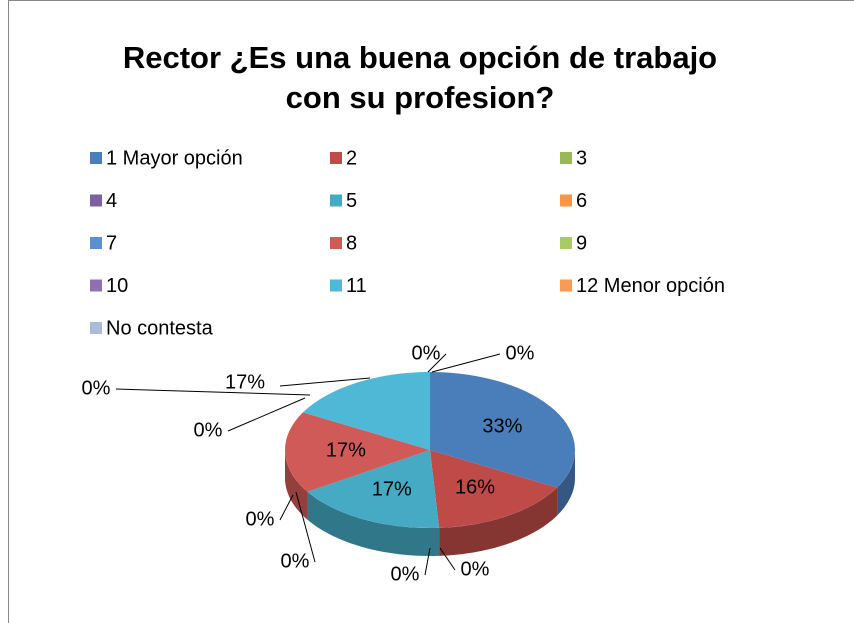  Describe the element at coordinates (581, 243) in the screenshot. I see `legend-label: 9` at that location.